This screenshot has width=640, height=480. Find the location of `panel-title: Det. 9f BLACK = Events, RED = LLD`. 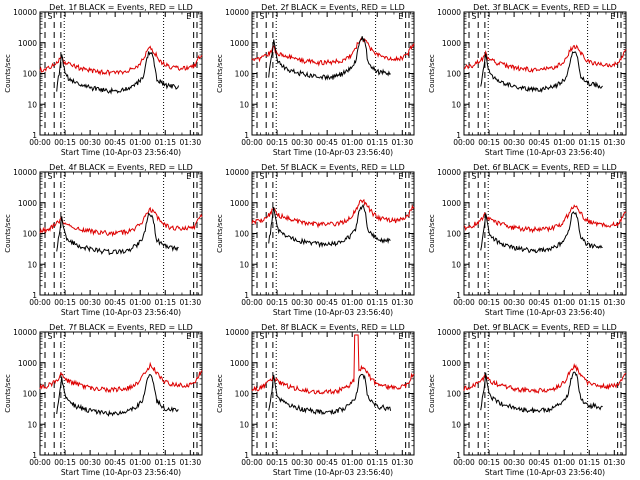

panel-title: Det. 9f BLACK = Events, RED = LLD is located at coordinates (545, 327).